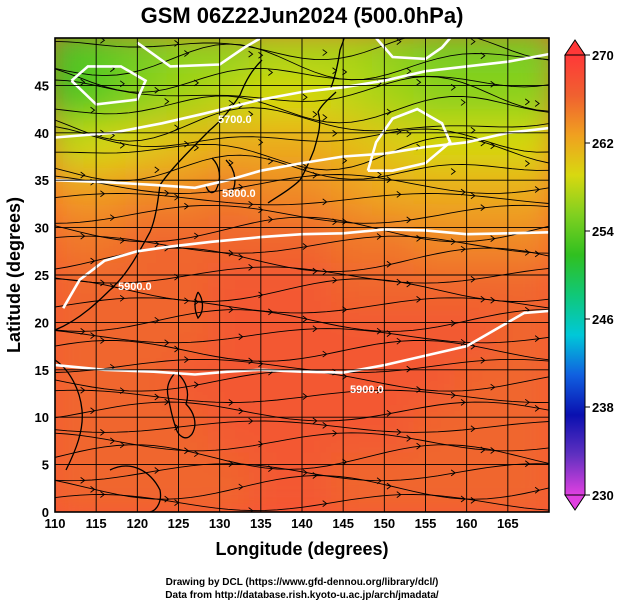  I want to click on field-cell, so click(522, 482).